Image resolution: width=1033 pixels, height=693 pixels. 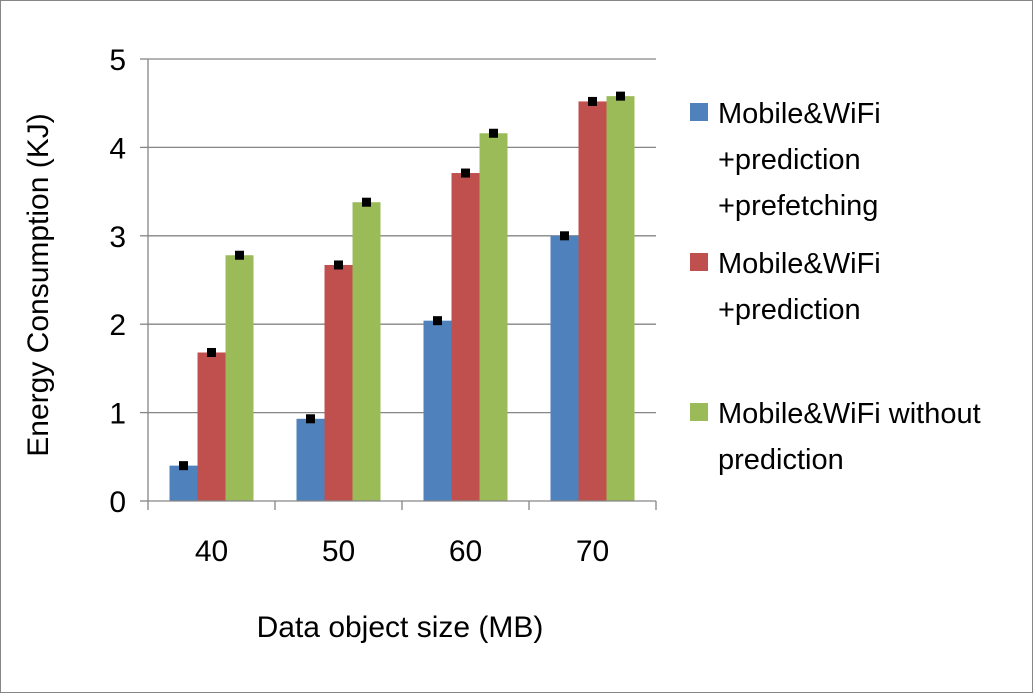 I want to click on y-axis-title: Energy Consumption (KJ), so click(x=38, y=284).